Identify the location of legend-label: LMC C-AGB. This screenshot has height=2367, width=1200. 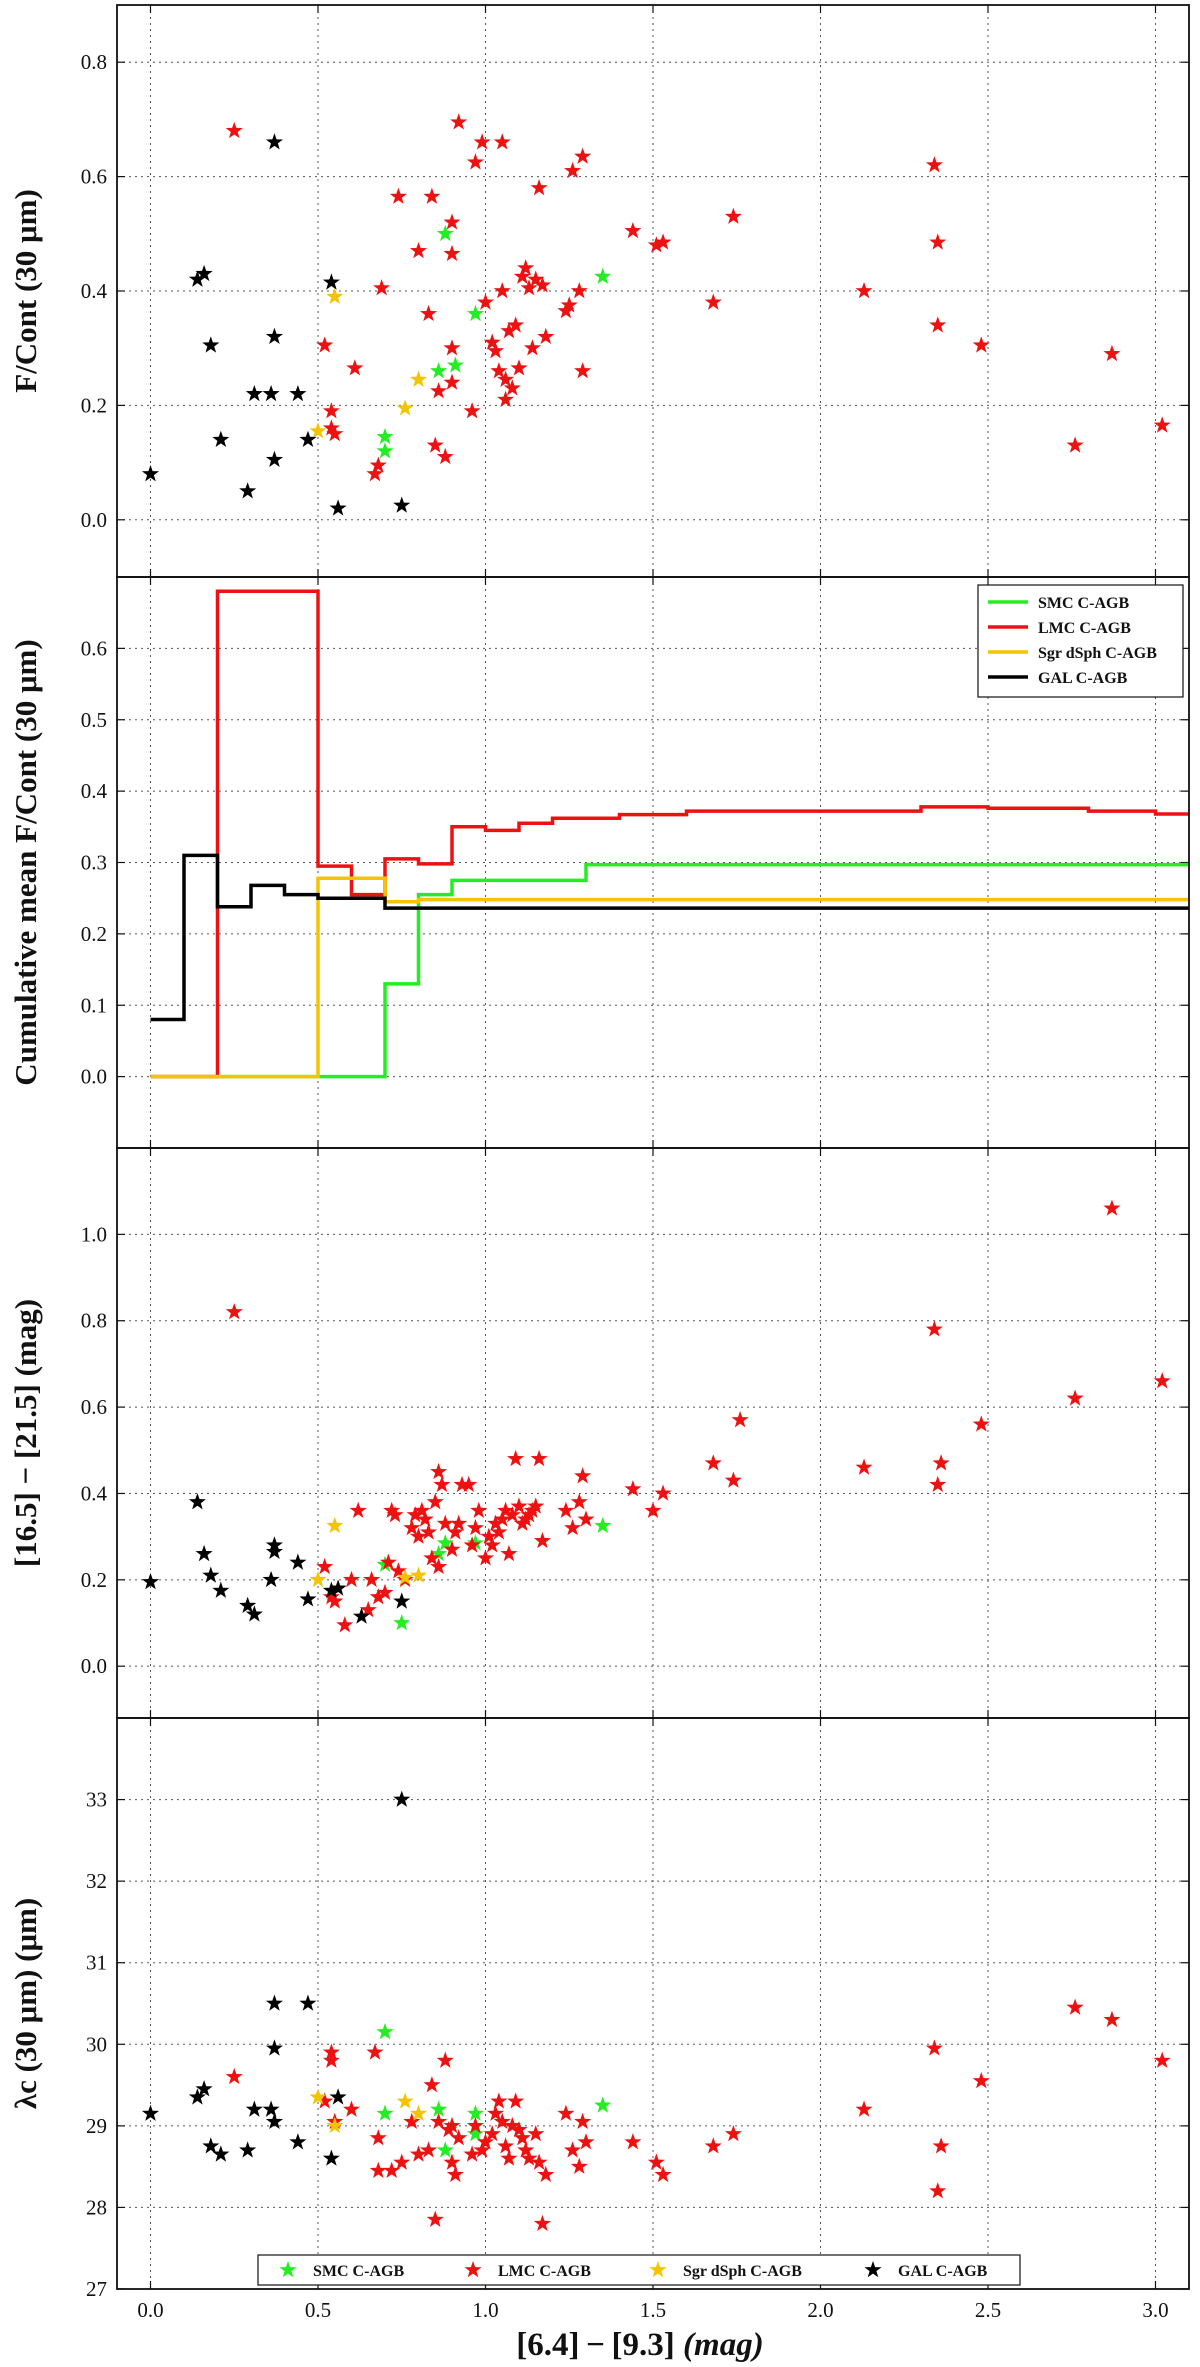
(544, 2271).